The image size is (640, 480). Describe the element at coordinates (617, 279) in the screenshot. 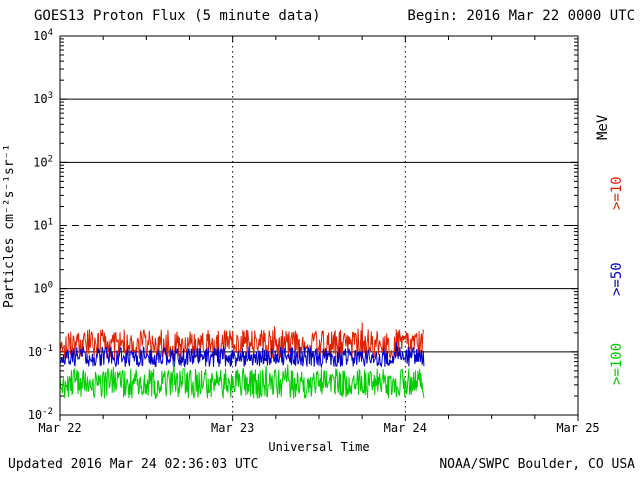

I see `series-label-ge50: >=50` at that location.